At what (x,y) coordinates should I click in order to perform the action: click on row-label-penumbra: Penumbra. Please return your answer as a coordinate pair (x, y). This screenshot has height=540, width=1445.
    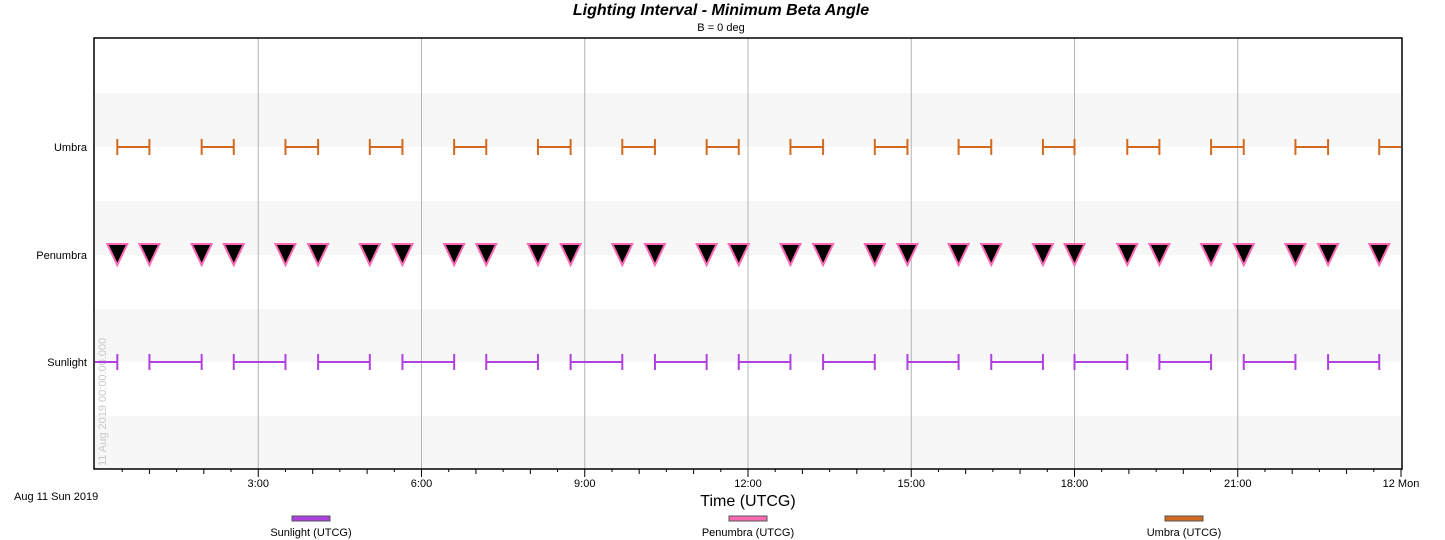
    Looking at the image, I should click on (62, 256).